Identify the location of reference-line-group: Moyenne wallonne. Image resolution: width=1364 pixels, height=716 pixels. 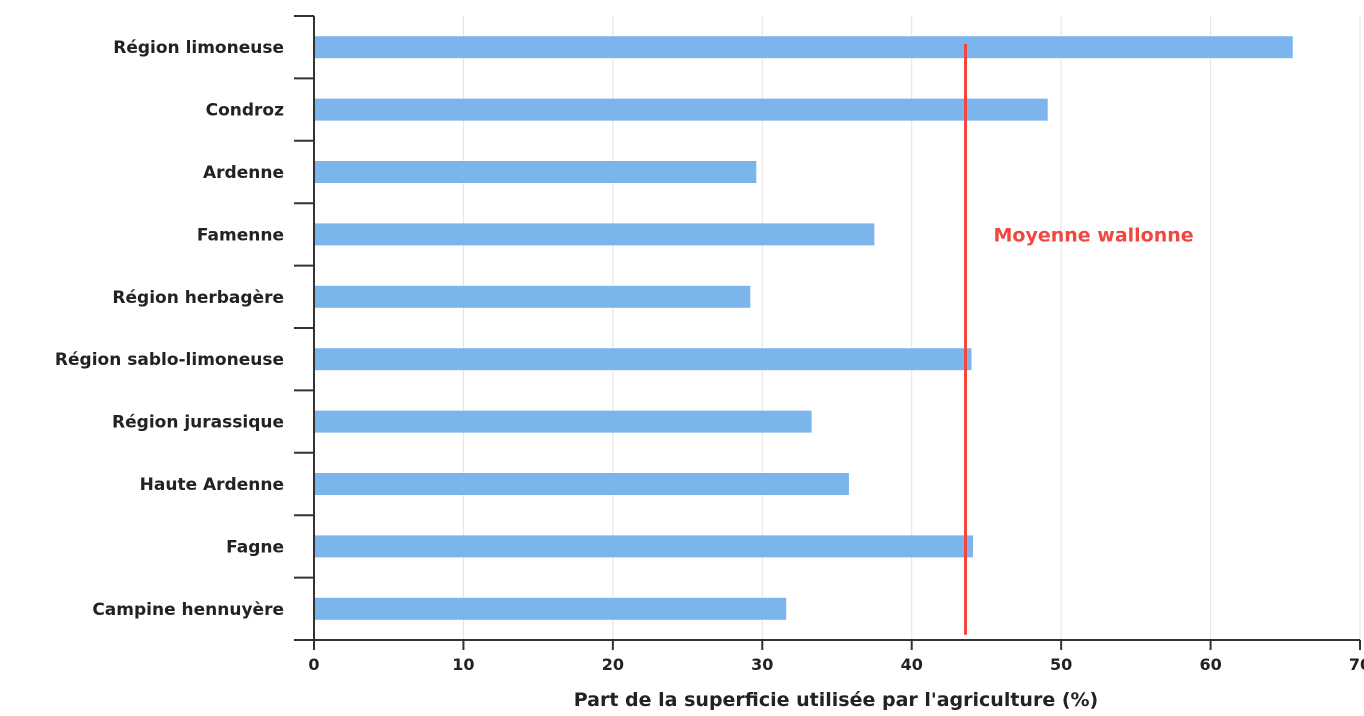
(1079, 339).